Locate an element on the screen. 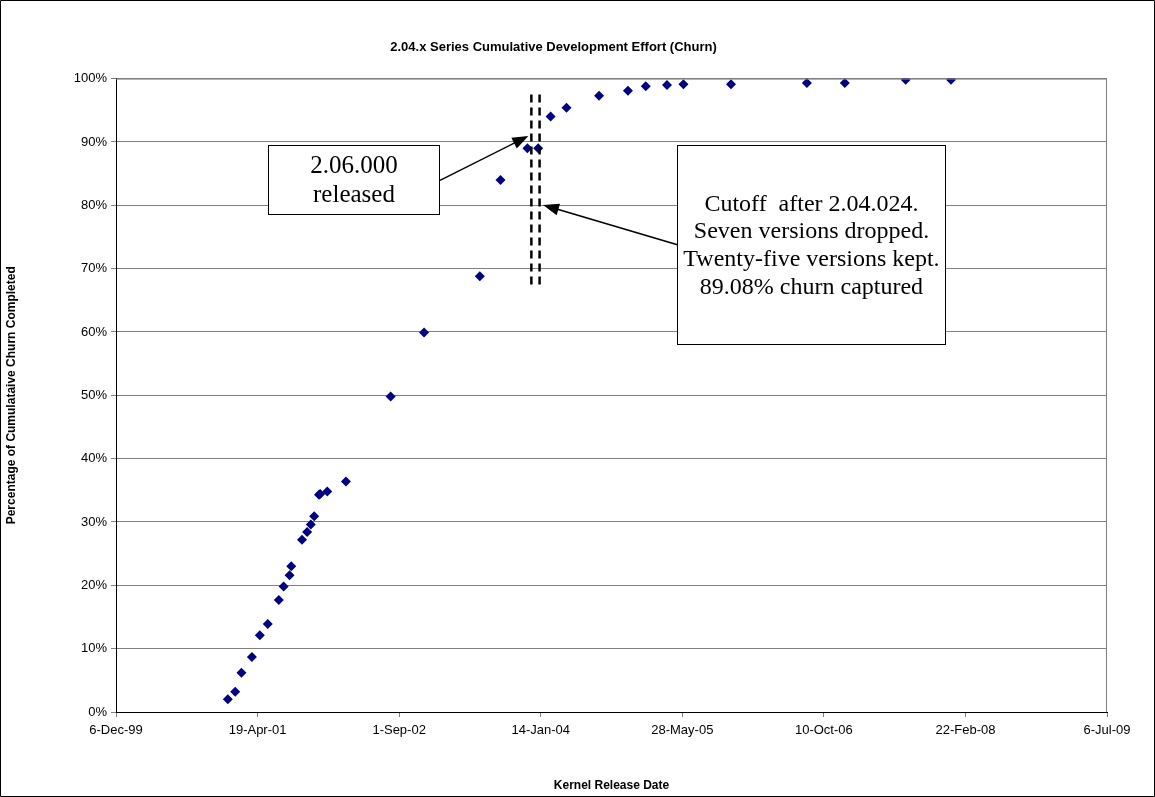 The height and width of the screenshot is (797, 1155). x-tick-label: 28-May-05 is located at coordinates (682, 730).